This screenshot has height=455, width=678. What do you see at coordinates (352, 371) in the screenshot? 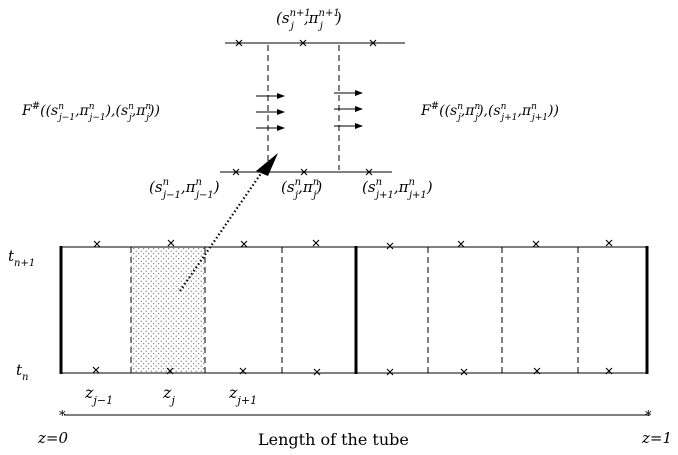
I see `grid-marks-bottom` at bounding box center [352, 371].